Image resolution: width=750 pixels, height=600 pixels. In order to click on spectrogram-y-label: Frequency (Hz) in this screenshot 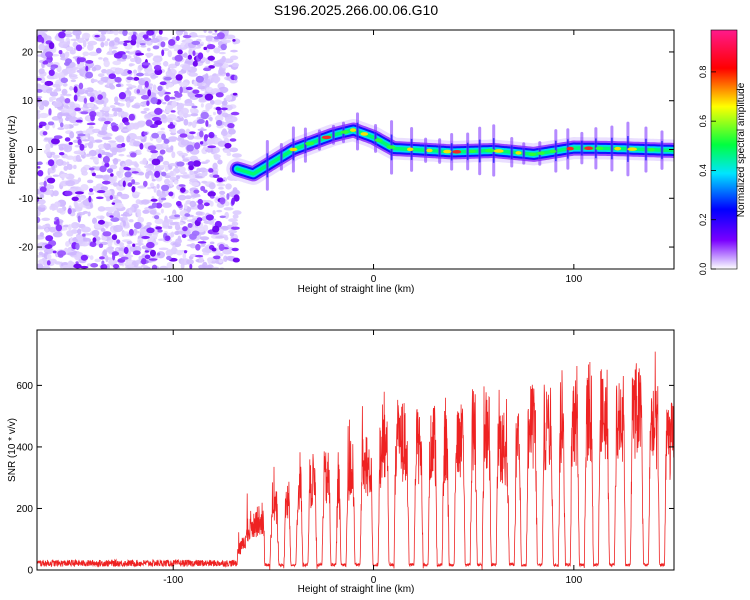, I will do `click(12, 150)`.